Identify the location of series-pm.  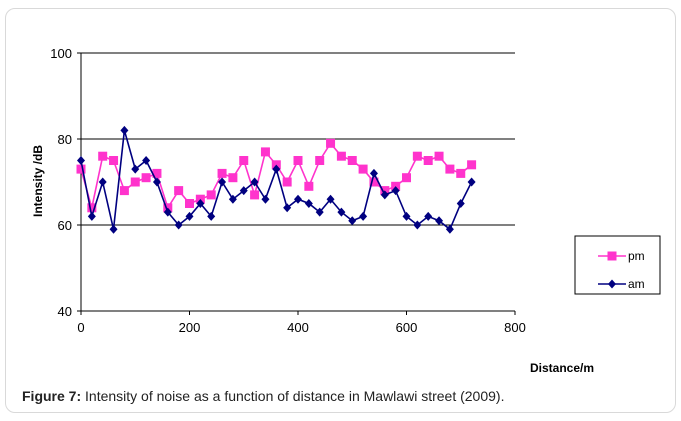
(276, 175).